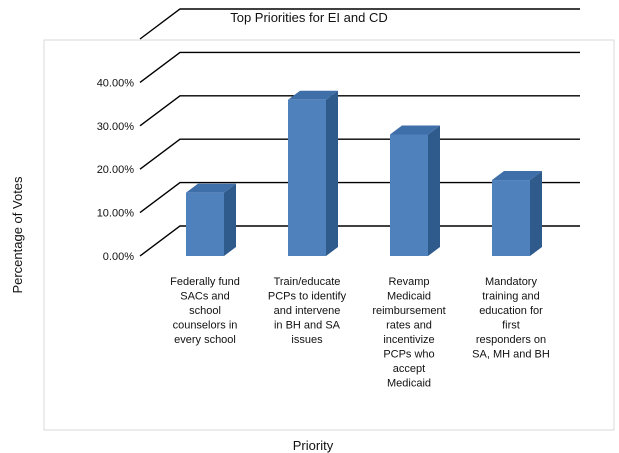  I want to click on category-label-line: responders on, so click(511, 340).